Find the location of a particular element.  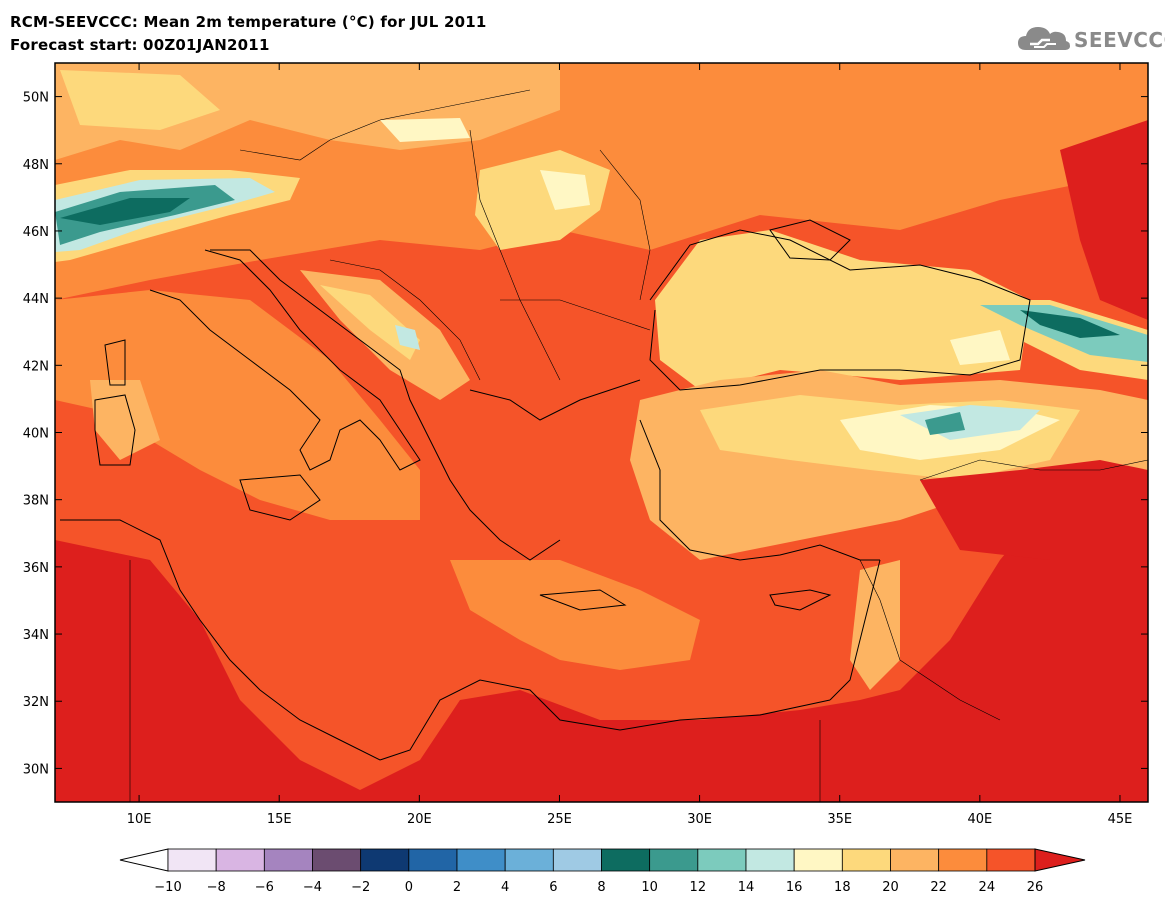

colorbar-label: 20 is located at coordinates (890, 887).